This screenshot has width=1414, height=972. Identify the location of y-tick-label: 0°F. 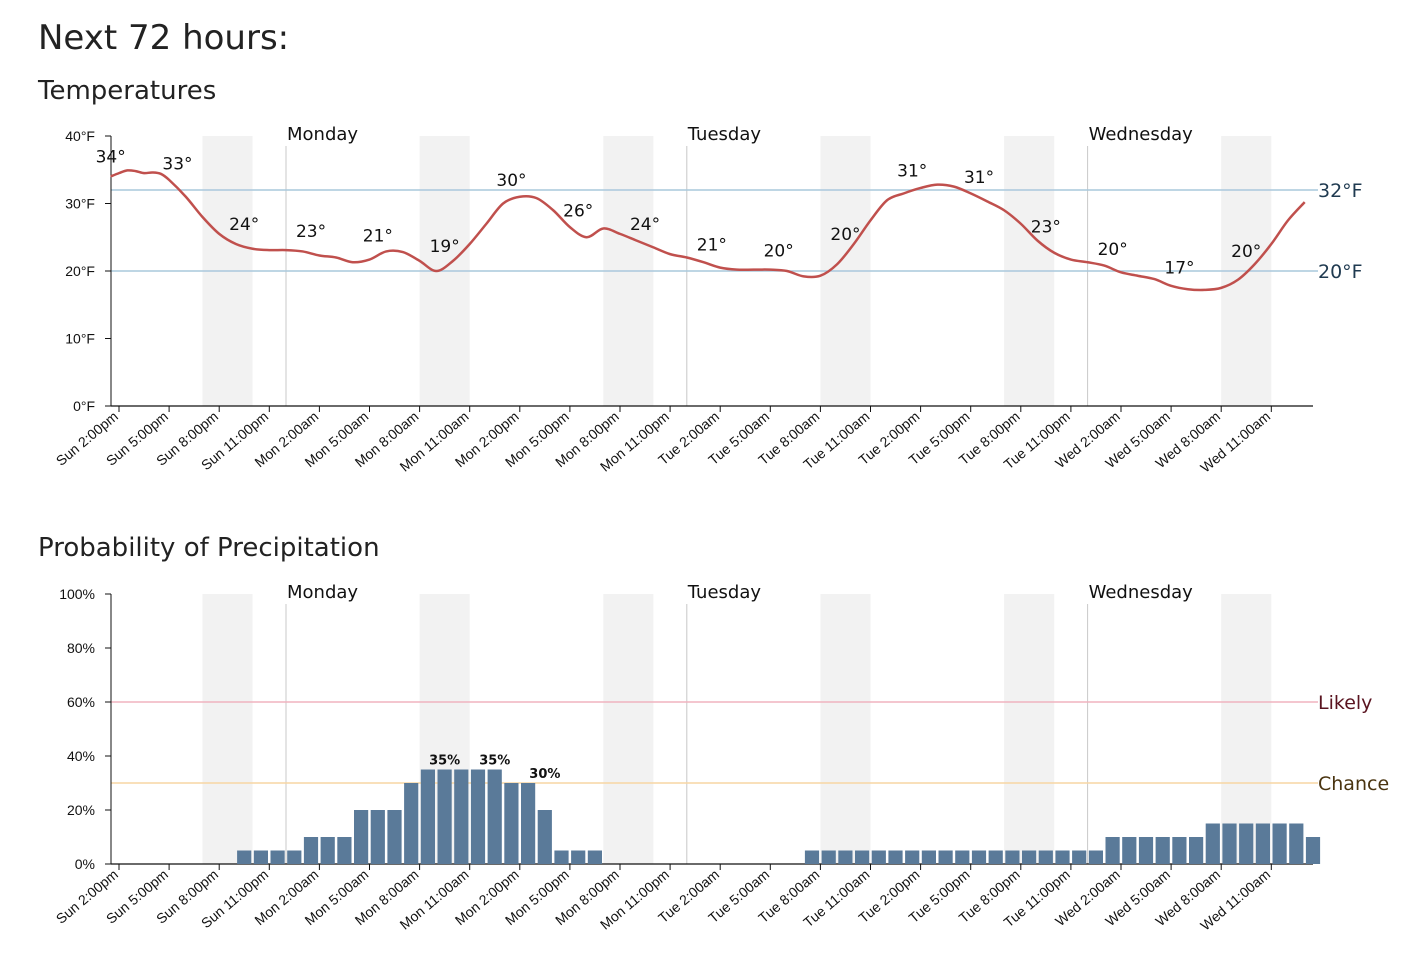
(84, 406).